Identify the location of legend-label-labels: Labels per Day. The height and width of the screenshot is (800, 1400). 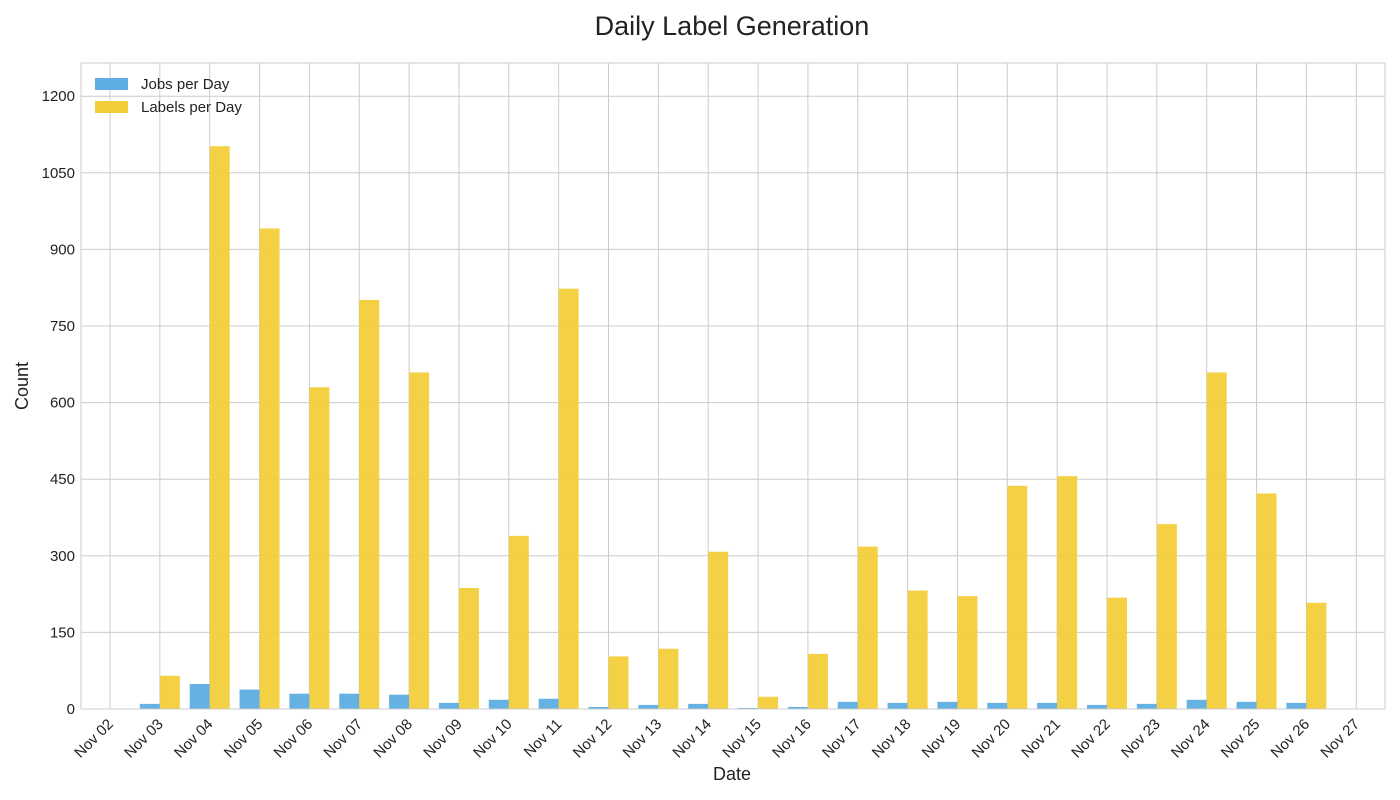
(191, 107).